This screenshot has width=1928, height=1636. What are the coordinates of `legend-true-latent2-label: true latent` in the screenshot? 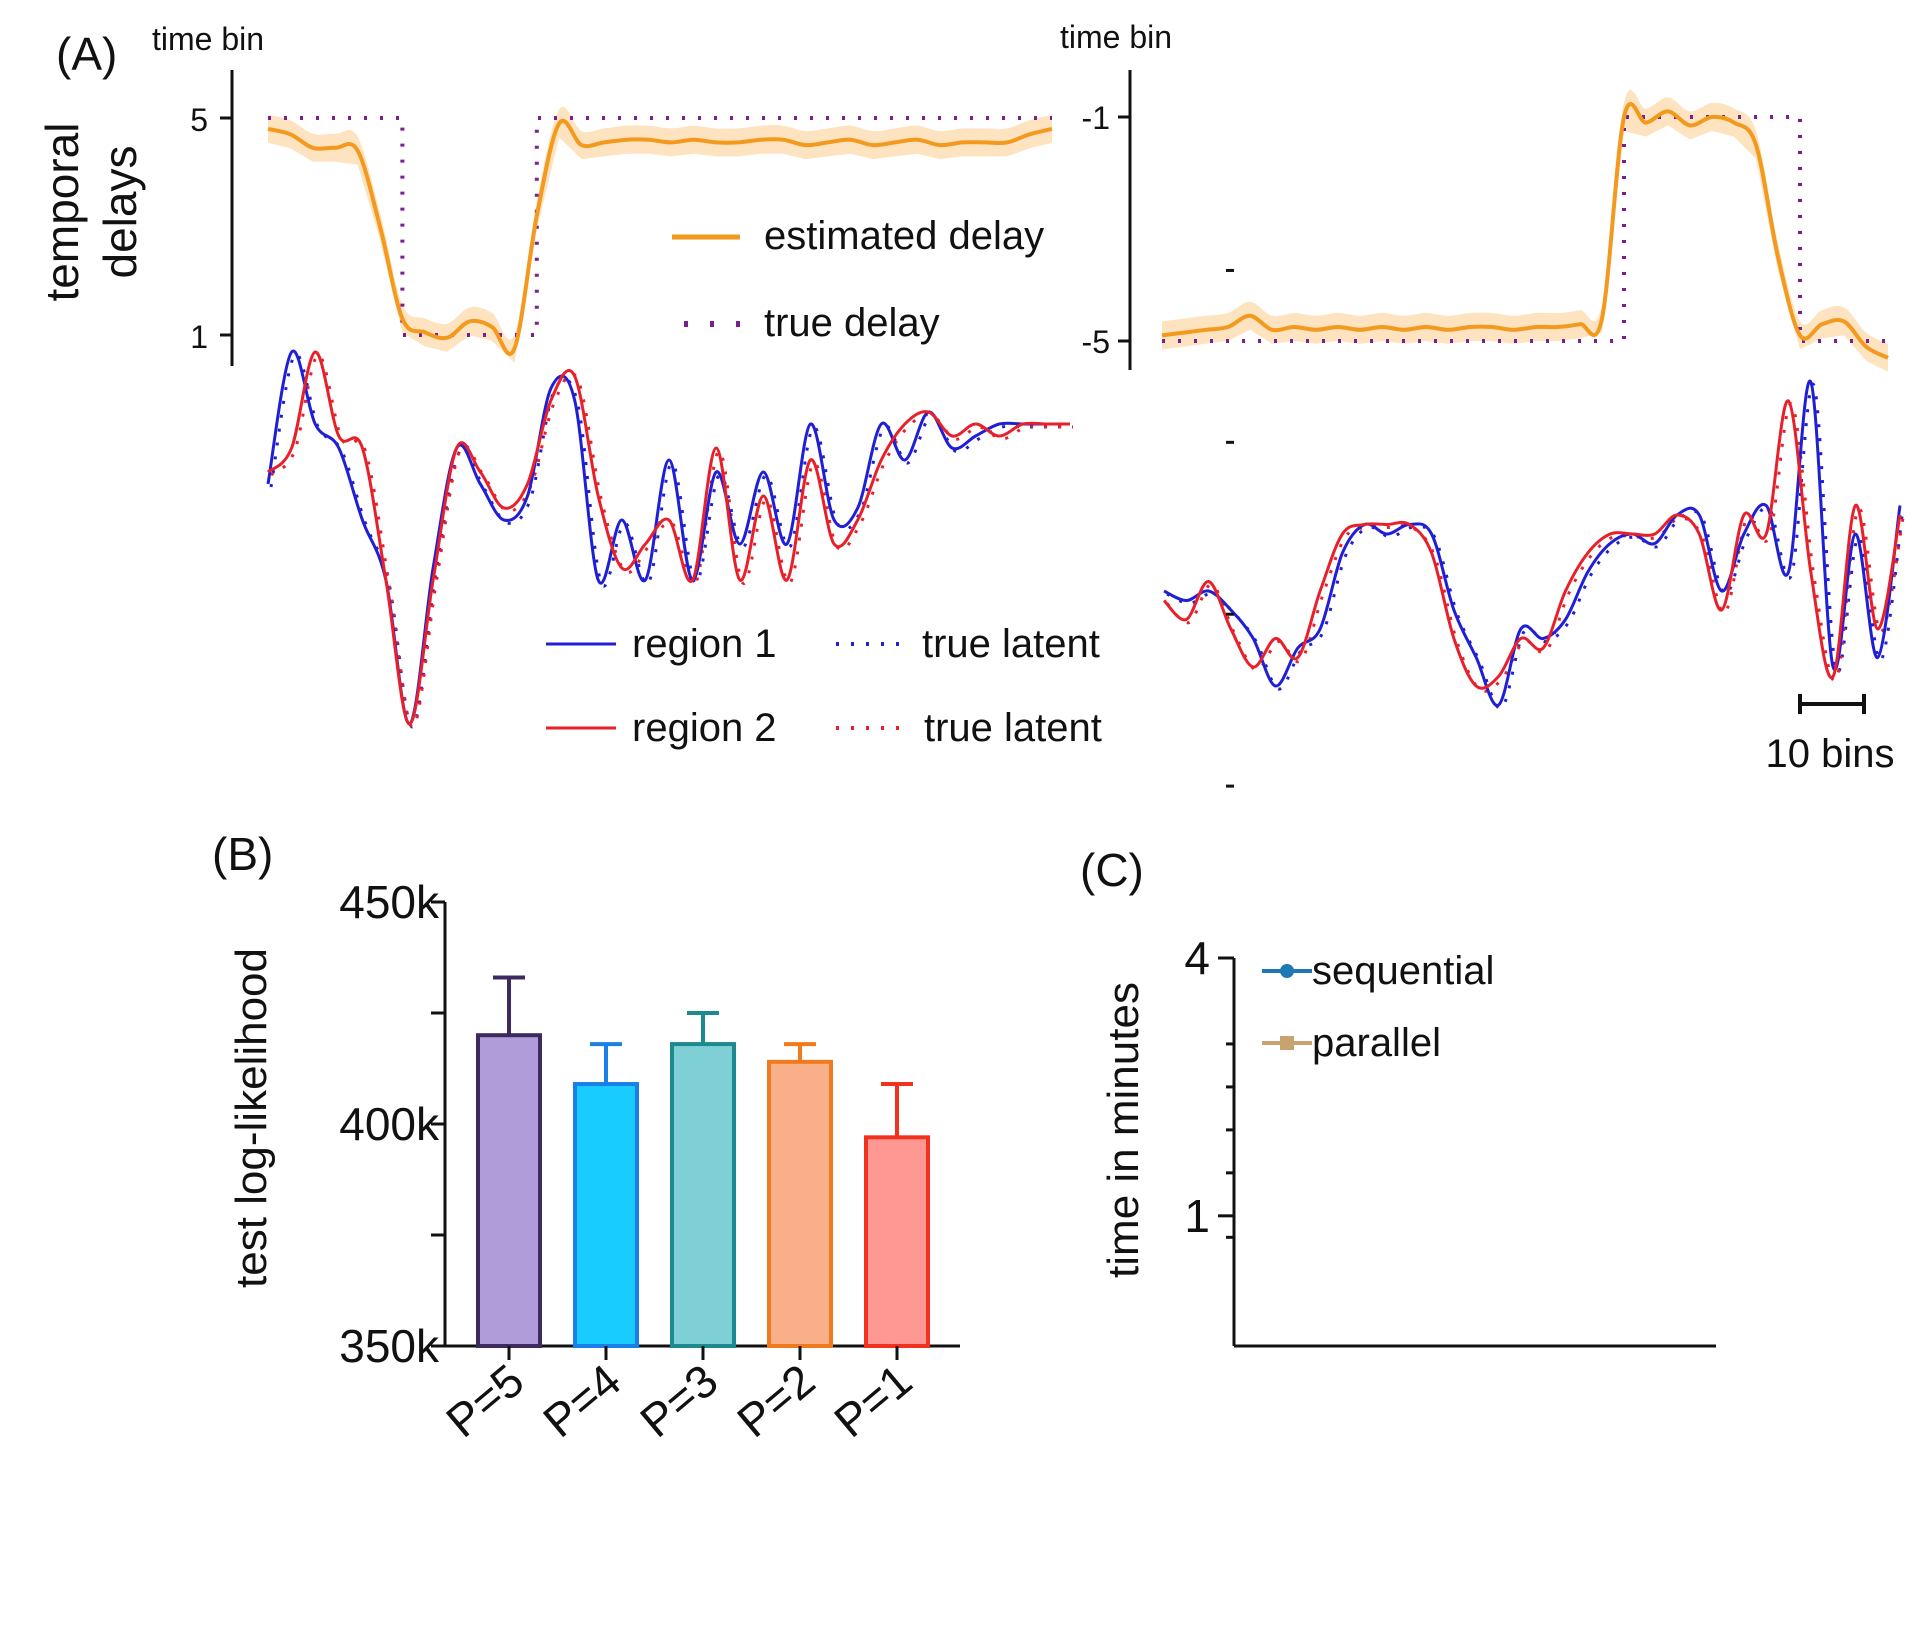 It's located at (1013, 728).